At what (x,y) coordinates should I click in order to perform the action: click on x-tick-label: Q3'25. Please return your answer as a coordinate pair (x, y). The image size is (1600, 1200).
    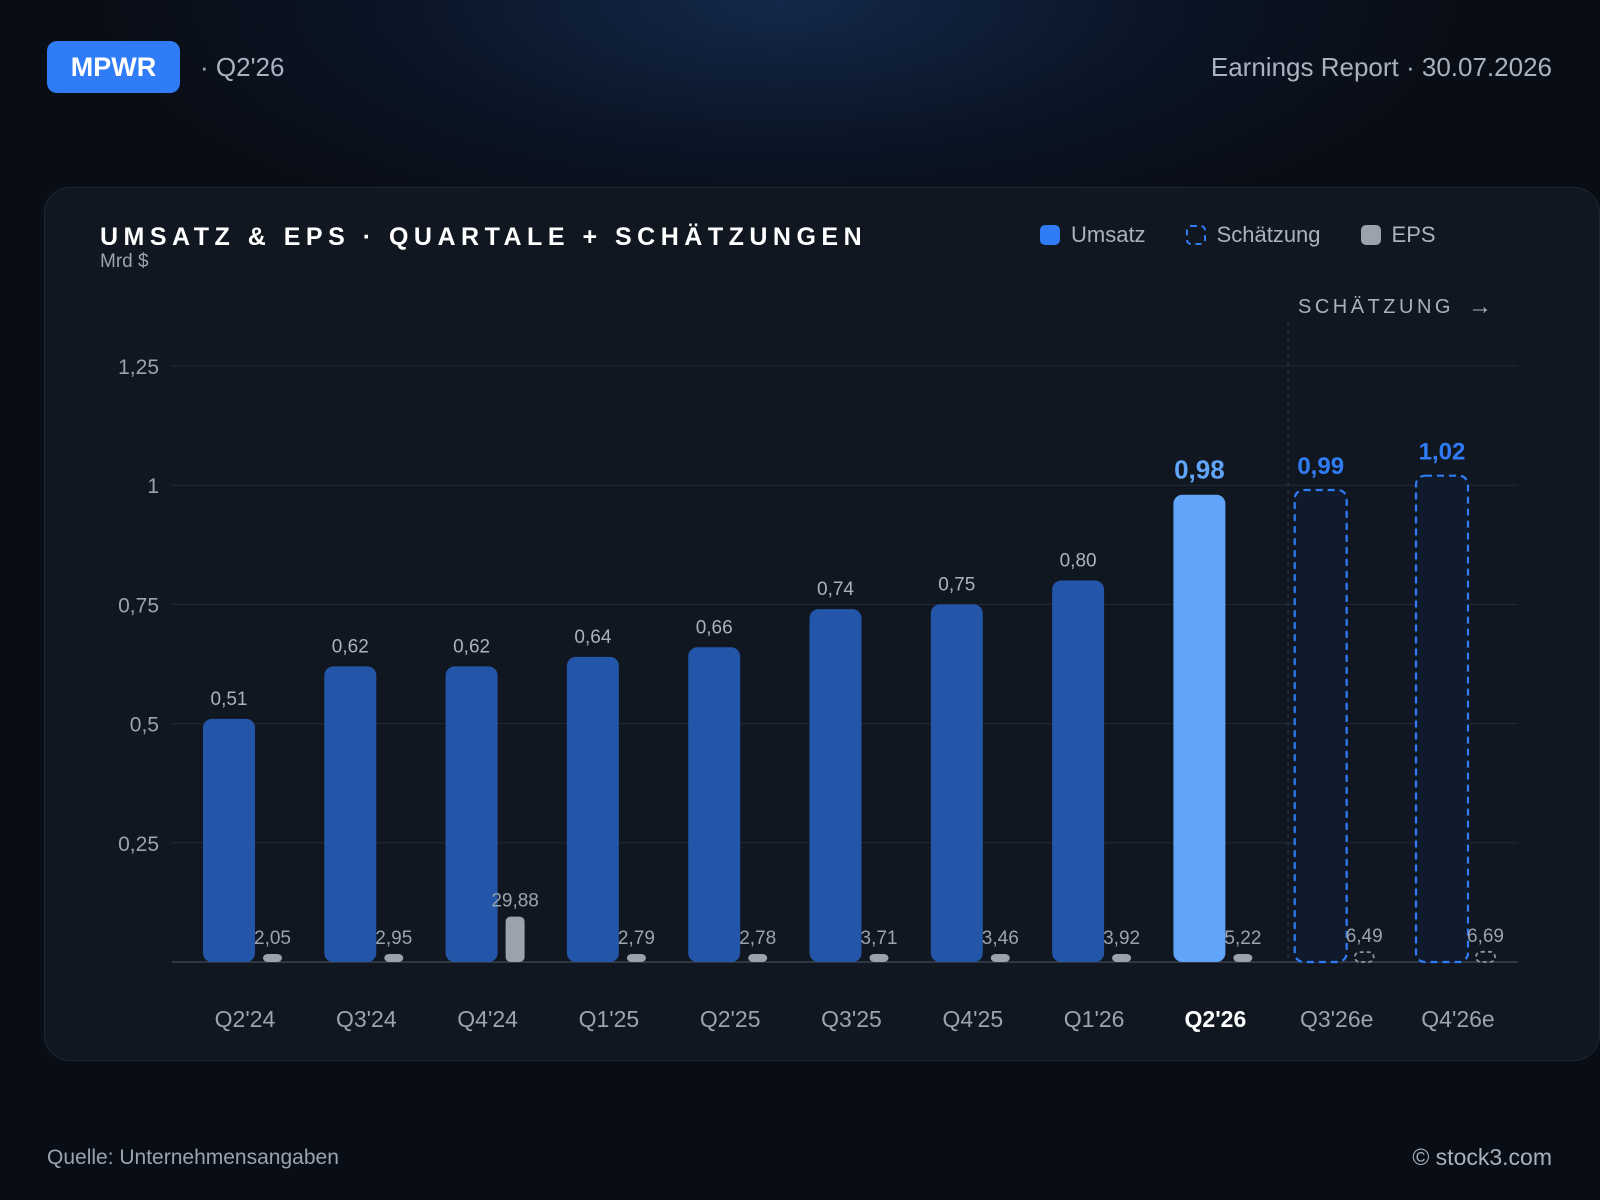
    Looking at the image, I should click on (851, 1019).